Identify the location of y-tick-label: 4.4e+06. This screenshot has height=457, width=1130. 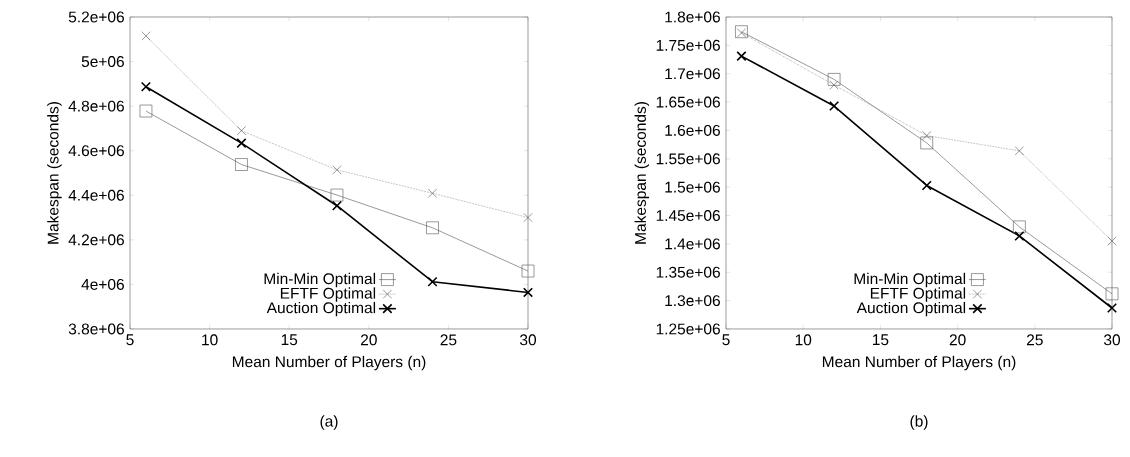
(96, 195).